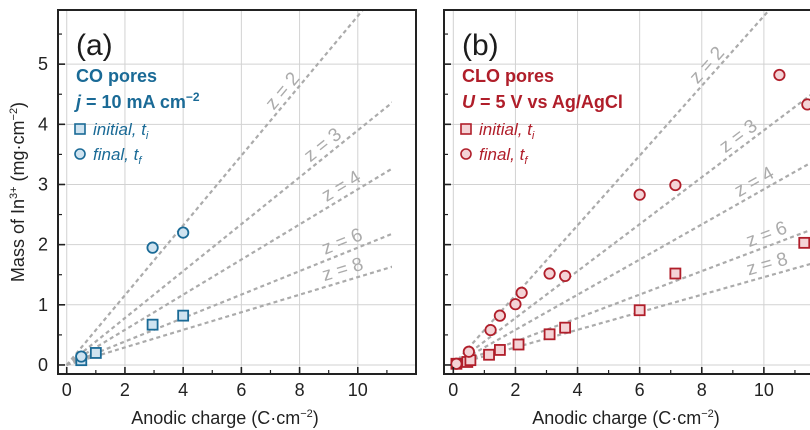  I want to click on y-tick-label: 3, so click(43, 184).